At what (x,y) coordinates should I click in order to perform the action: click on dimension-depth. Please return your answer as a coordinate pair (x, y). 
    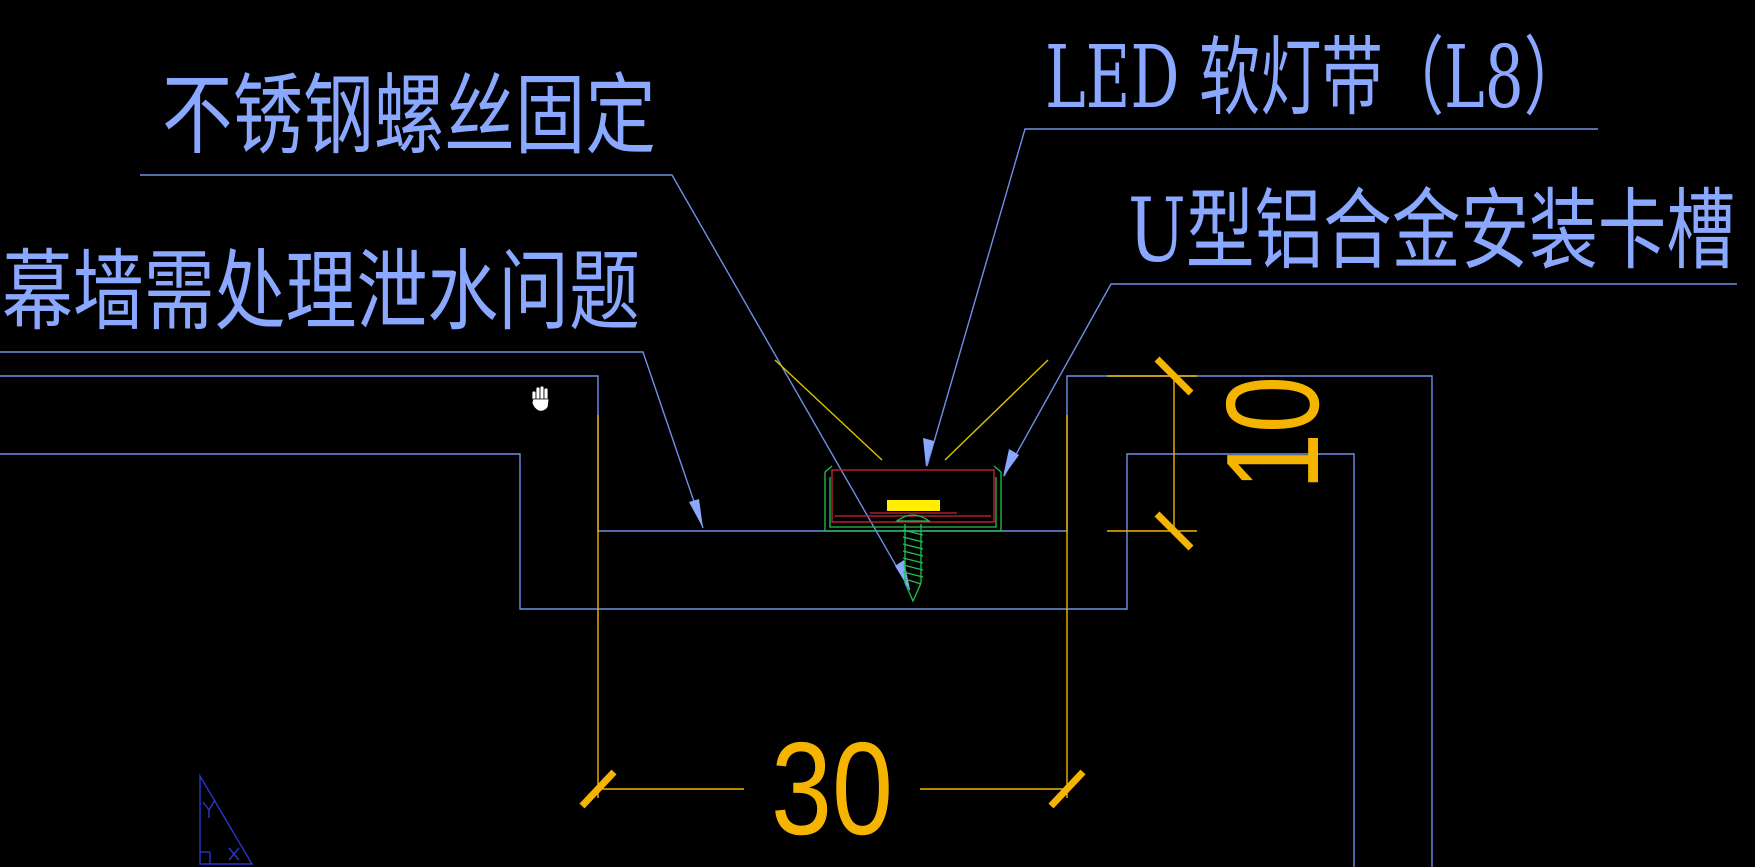
    Looking at the image, I should click on (1152, 453).